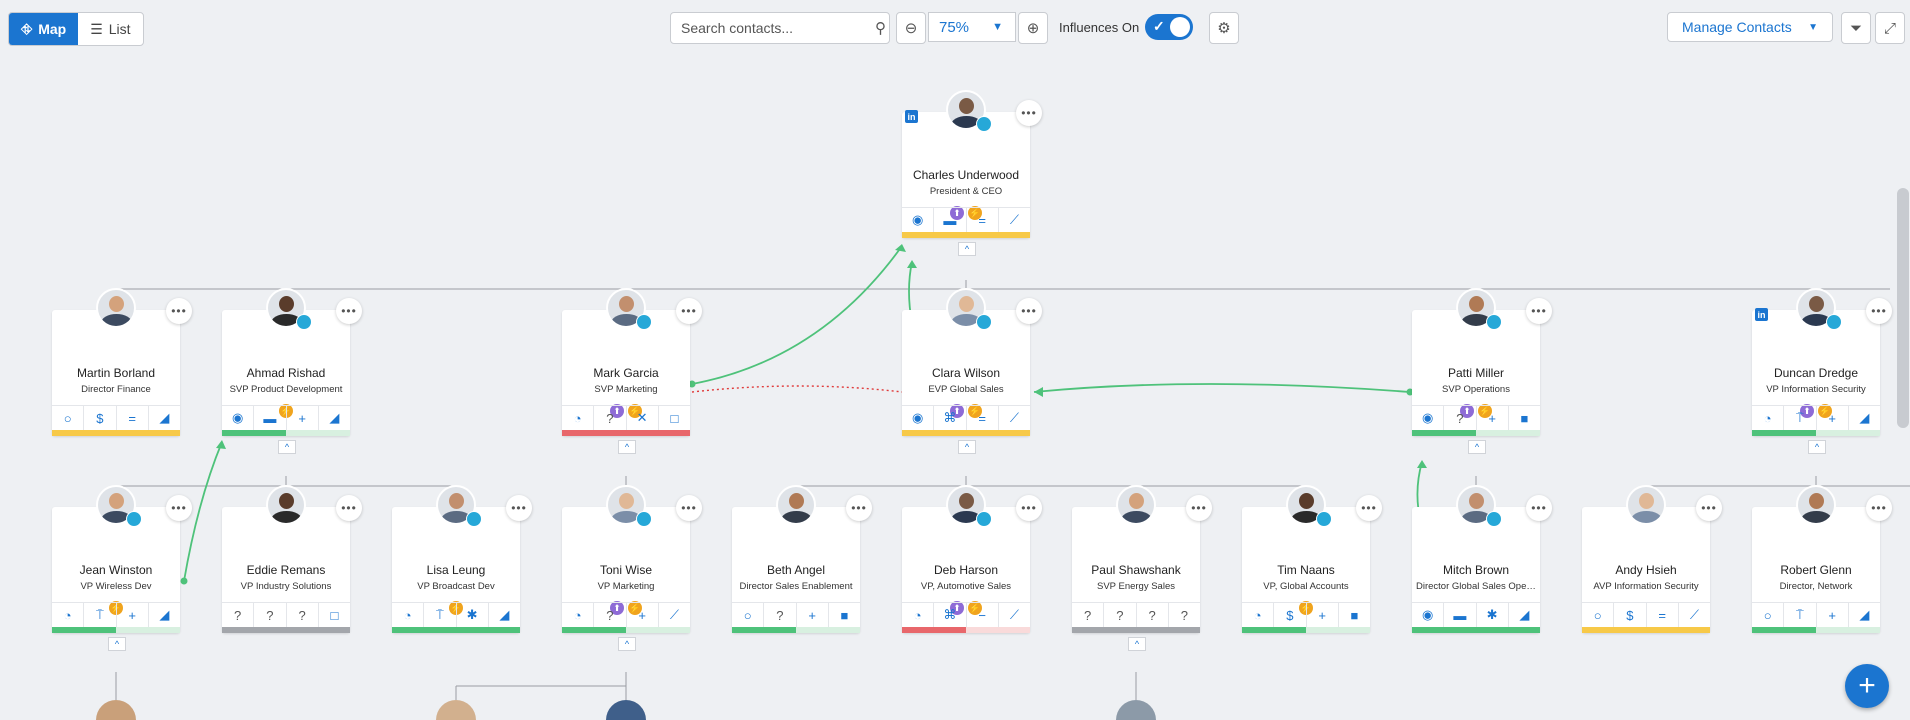  Describe the element at coordinates (292, 559) in the screenshot. I see `contact-card-eddie: ••• Eddie Remans VP Industry Solutions??? □` at that location.